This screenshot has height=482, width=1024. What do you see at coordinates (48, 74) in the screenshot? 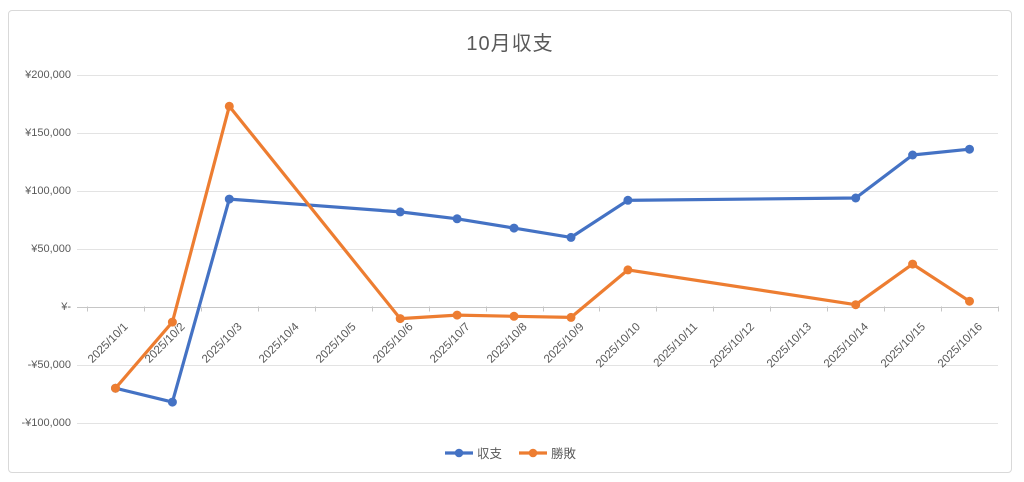
I see `y-axis-label: ¥200,000` at bounding box center [48, 74].